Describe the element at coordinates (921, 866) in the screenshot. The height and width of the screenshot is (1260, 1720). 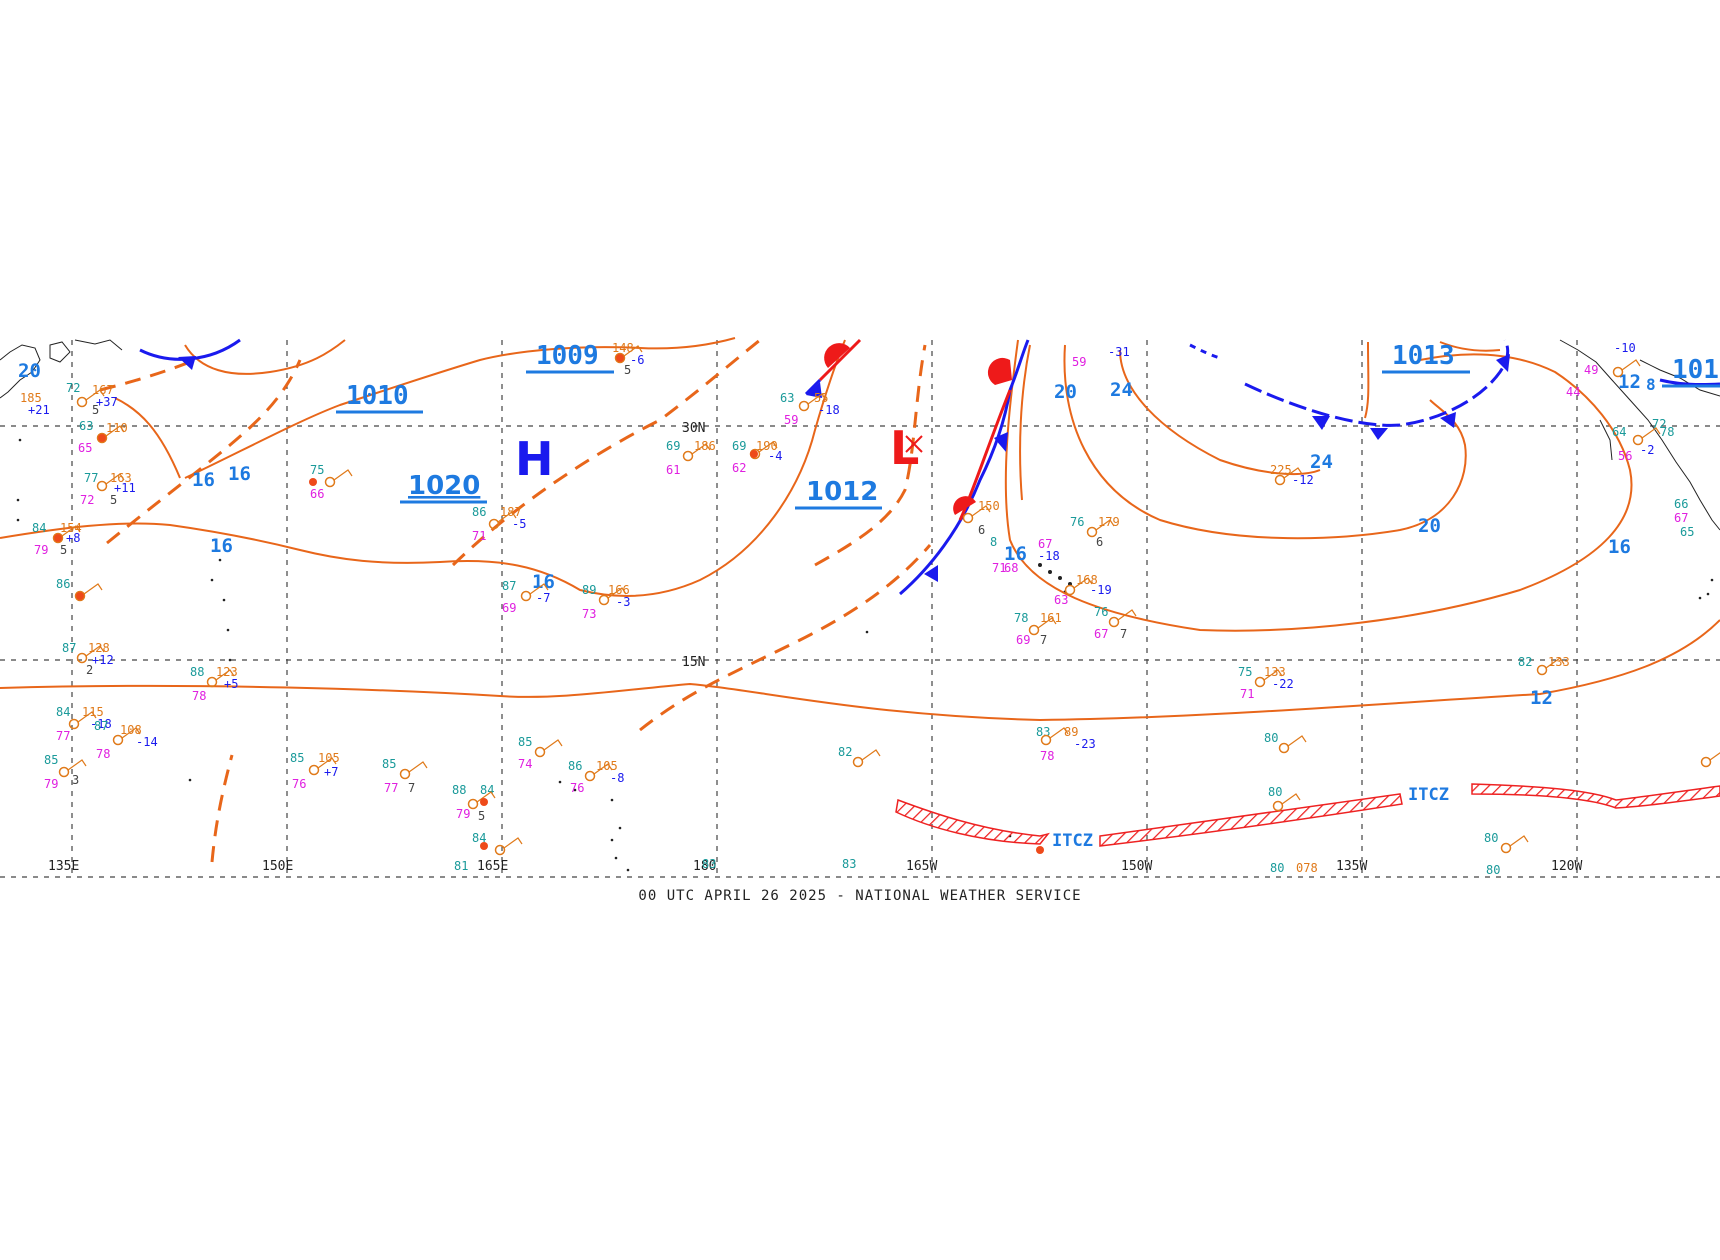
I see `lon-label-165w: 165W` at that location.